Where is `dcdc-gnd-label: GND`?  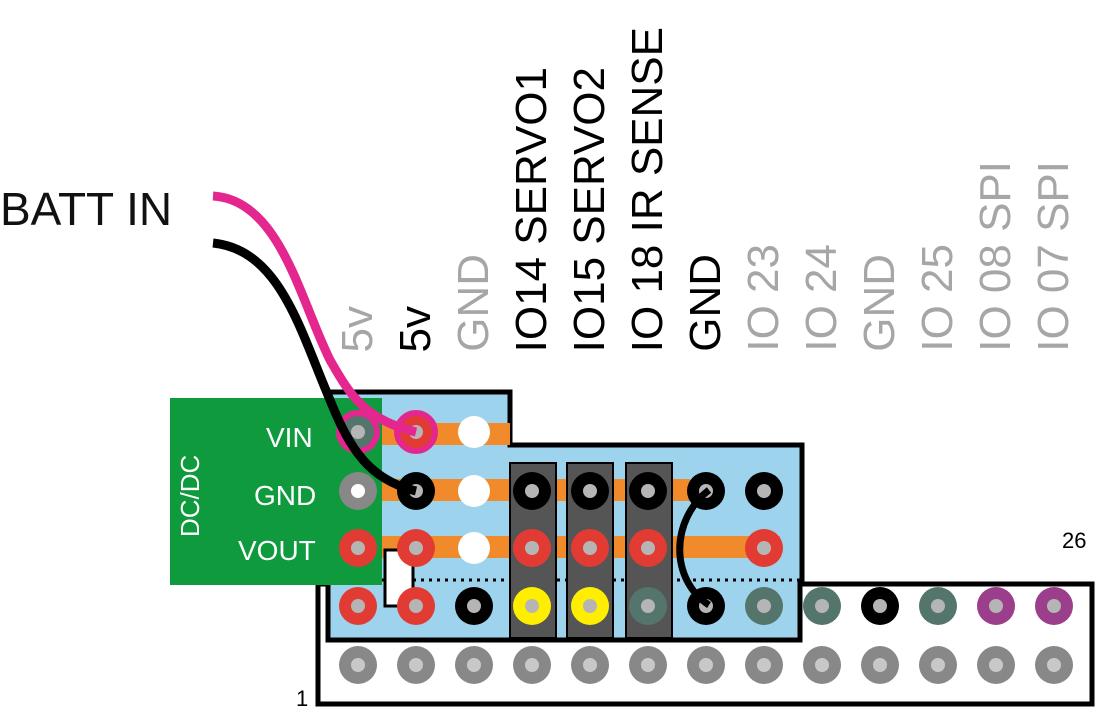 dcdc-gnd-label: GND is located at coordinates (285, 495).